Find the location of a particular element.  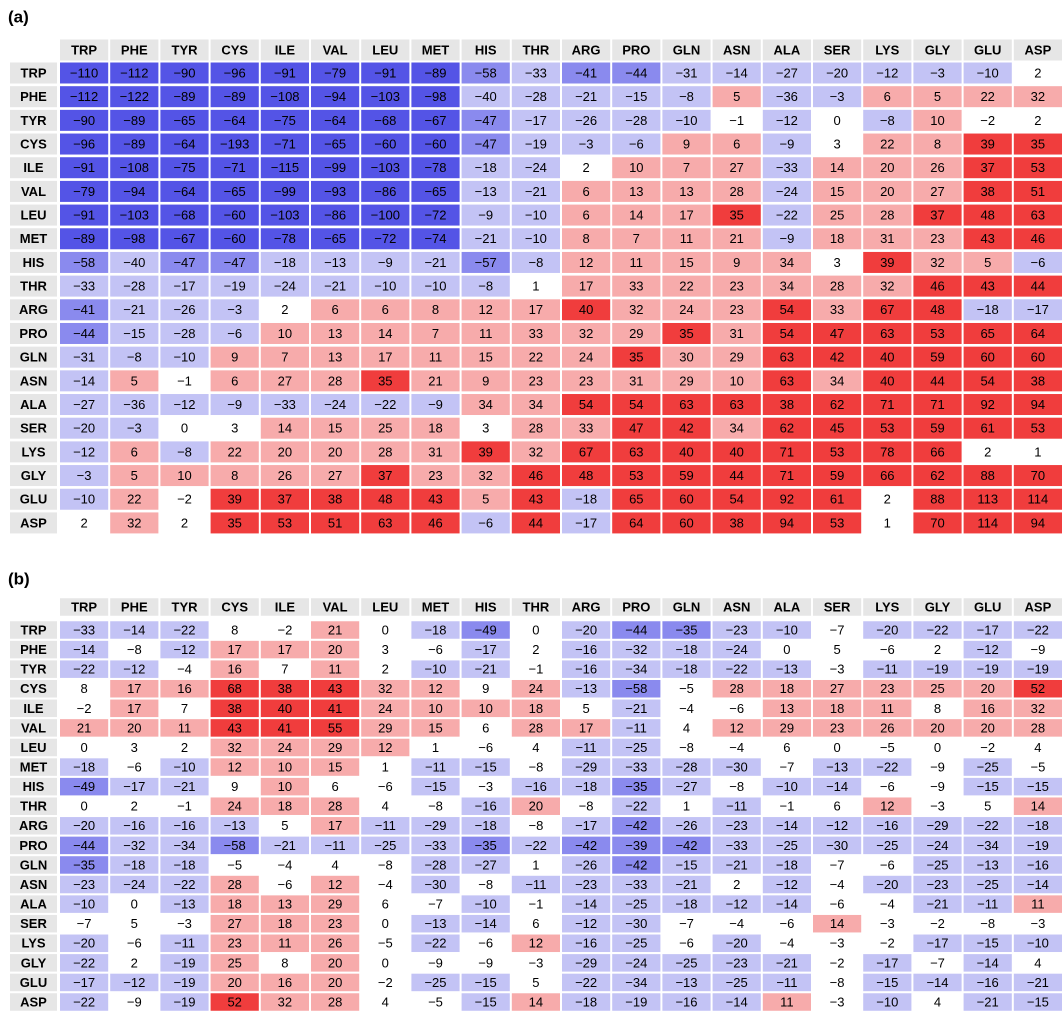

cell-value: 45 is located at coordinates (837, 428).